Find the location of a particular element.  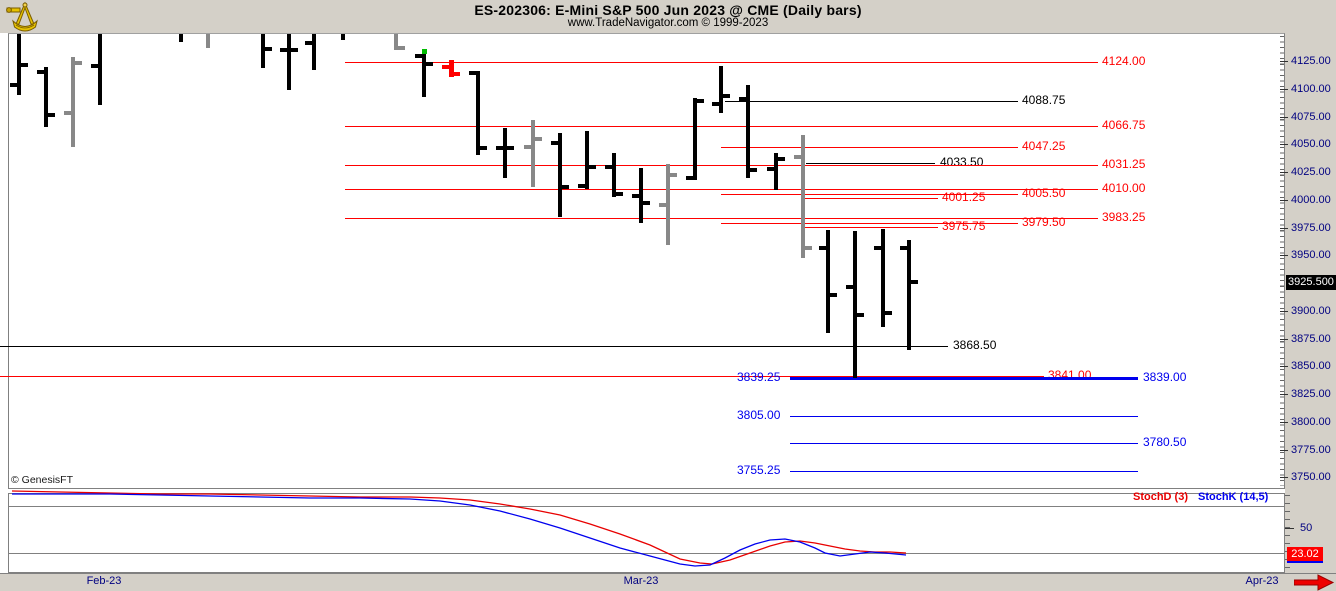

level-label-4001.25: 4001.25 is located at coordinates (964, 197).